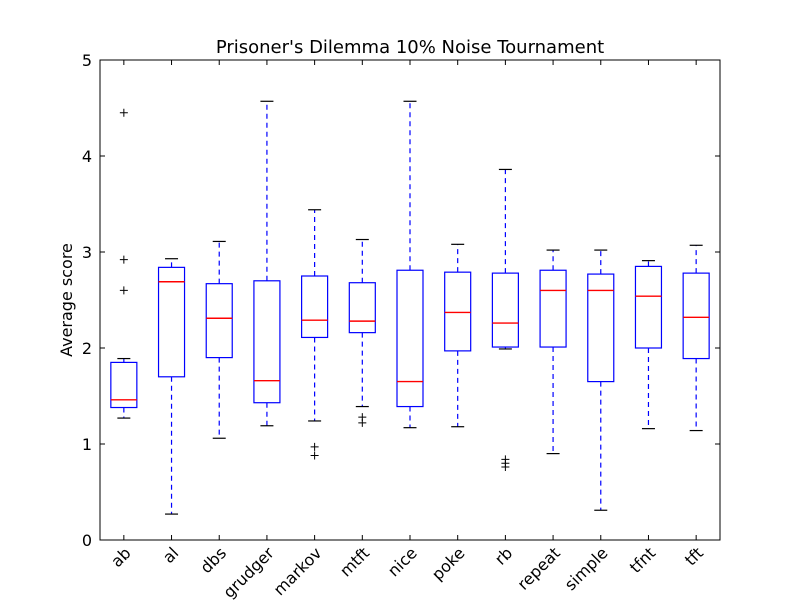 The height and width of the screenshot is (600, 800). I want to click on box-simple, so click(601, 328).